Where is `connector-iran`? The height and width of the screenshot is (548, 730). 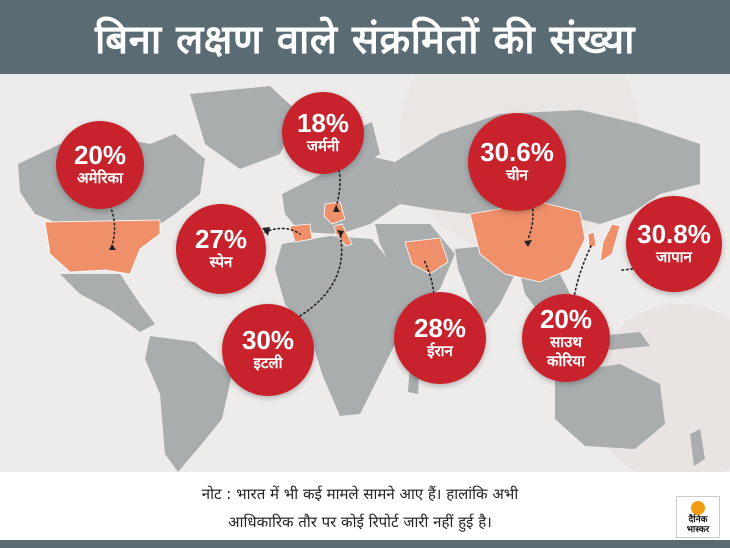
connector-iran is located at coordinates (429, 281).